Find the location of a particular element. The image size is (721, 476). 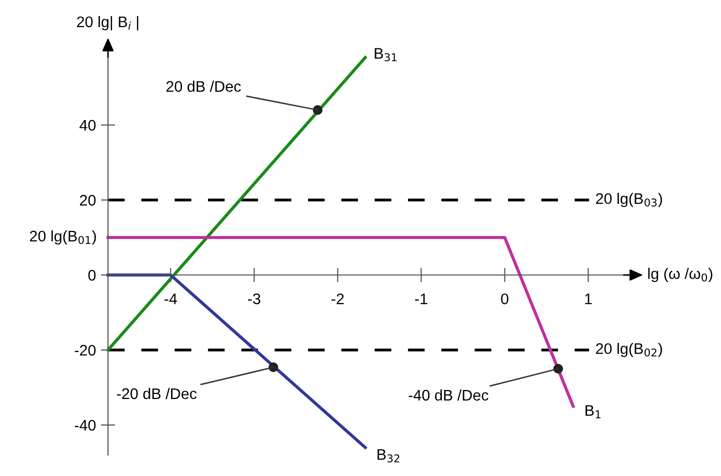

series-label: B$_{31}$ is located at coordinates (385, 55).